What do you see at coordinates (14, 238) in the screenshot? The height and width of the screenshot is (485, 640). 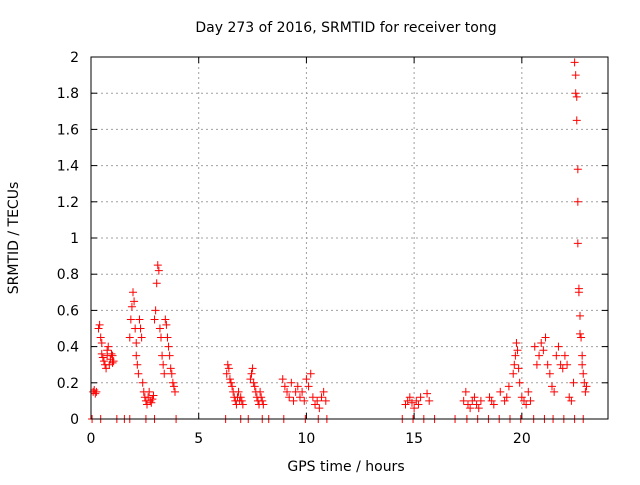 I see `y-axis-label: SRMTID / TECUs` at bounding box center [14, 238].